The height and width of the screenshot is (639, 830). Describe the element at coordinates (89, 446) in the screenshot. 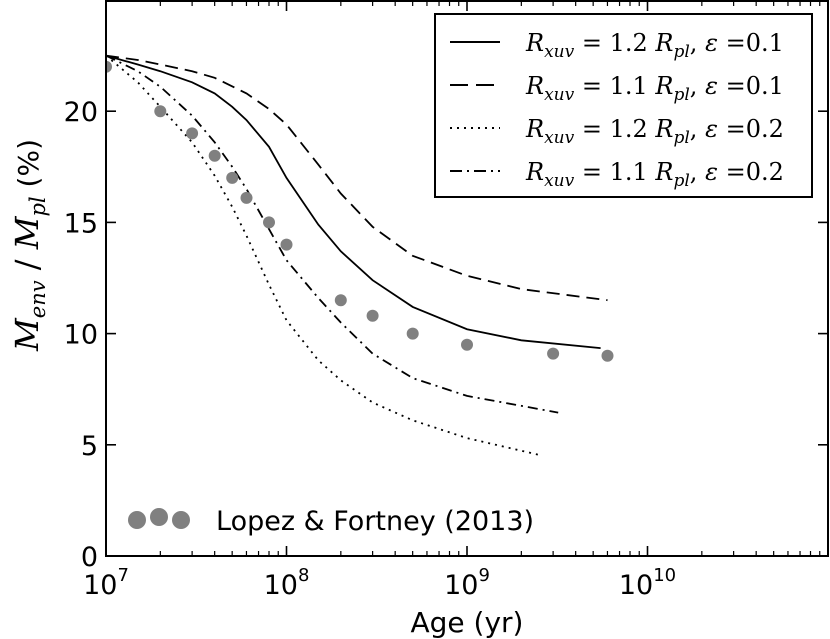

I see `y-tick-label: 5` at that location.